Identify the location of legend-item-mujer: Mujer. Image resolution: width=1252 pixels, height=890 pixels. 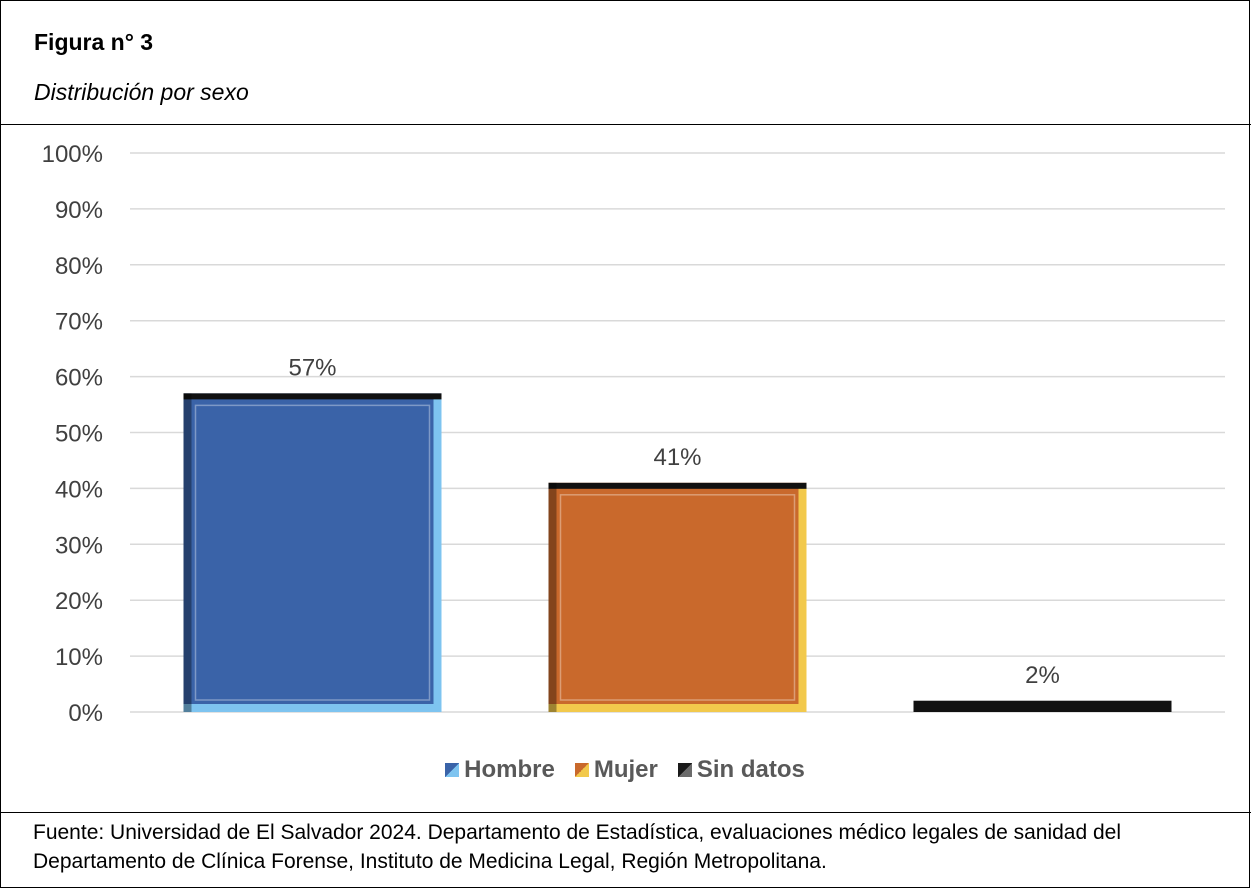
(616, 770).